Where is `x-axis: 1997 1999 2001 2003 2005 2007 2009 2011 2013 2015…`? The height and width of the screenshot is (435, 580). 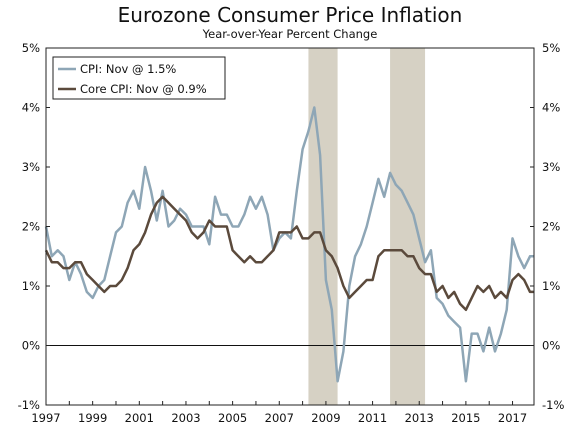 x-axis: 1997 1999 2001 2003 2005 2007 2009 2011 2013 2015… is located at coordinates (279, 413).